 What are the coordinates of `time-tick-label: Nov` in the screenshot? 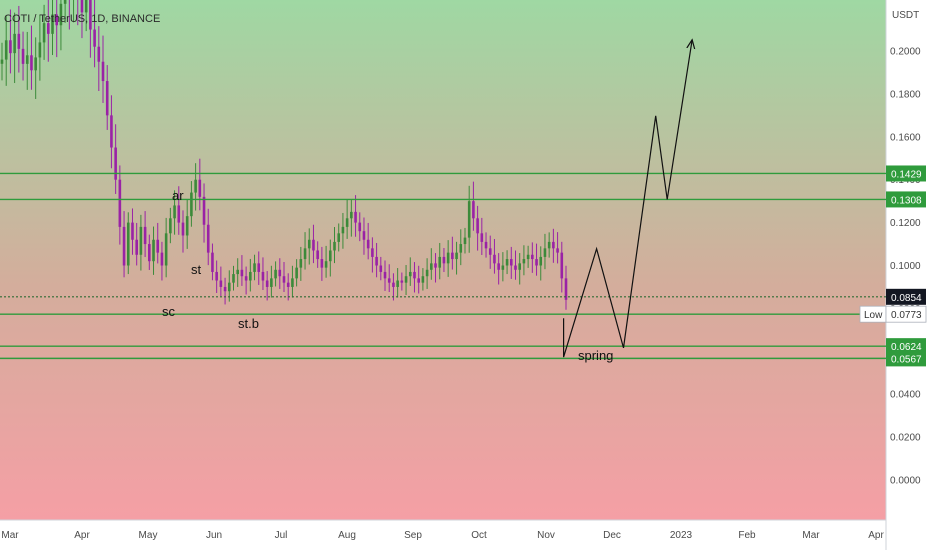 It's located at (546, 535).